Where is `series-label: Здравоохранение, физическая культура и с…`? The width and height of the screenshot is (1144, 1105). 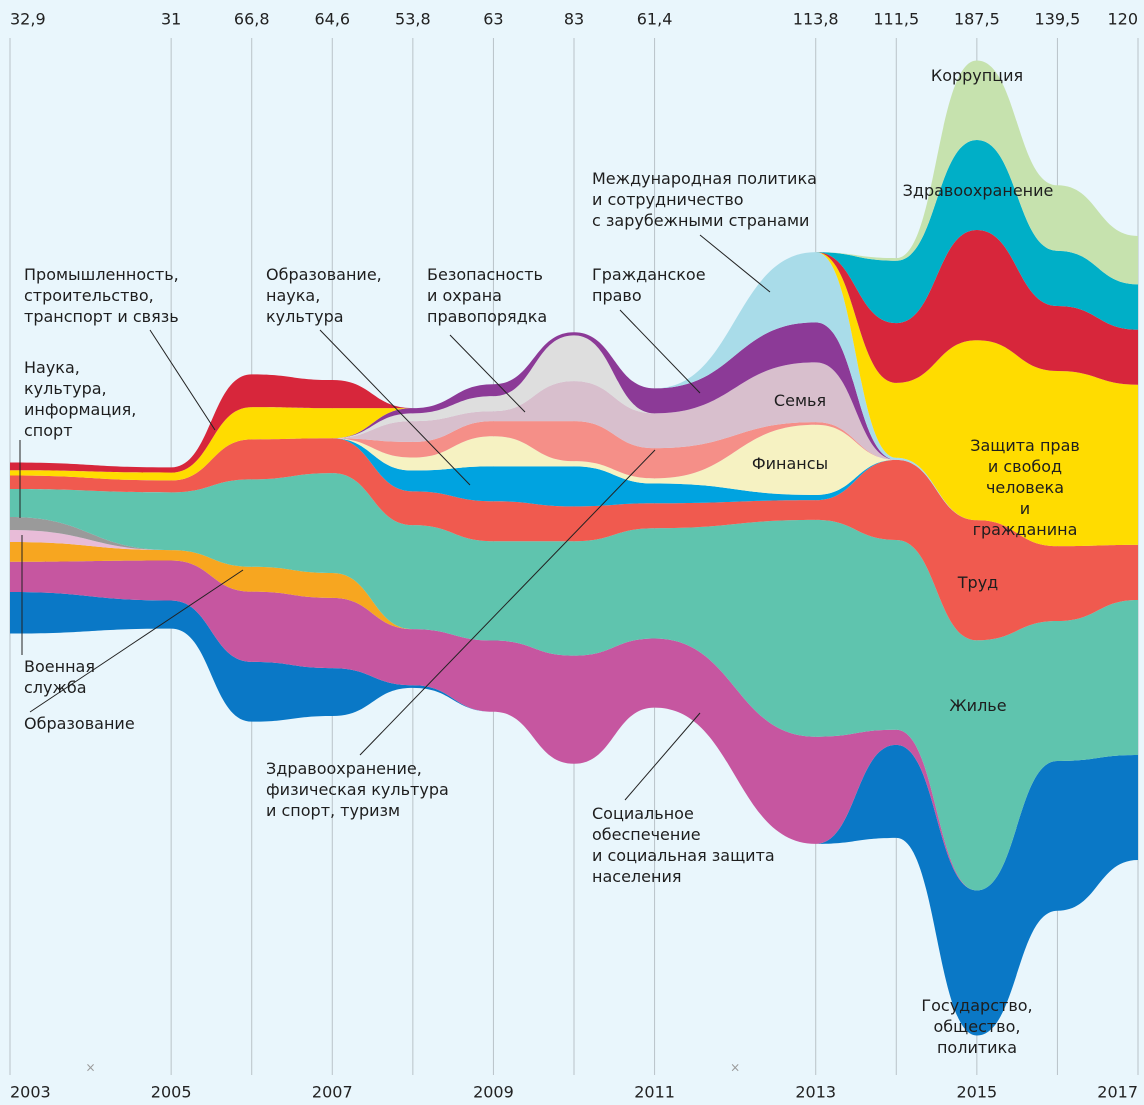
series-label: Здравоохранение, физическая культура и с… is located at coordinates (357, 789).